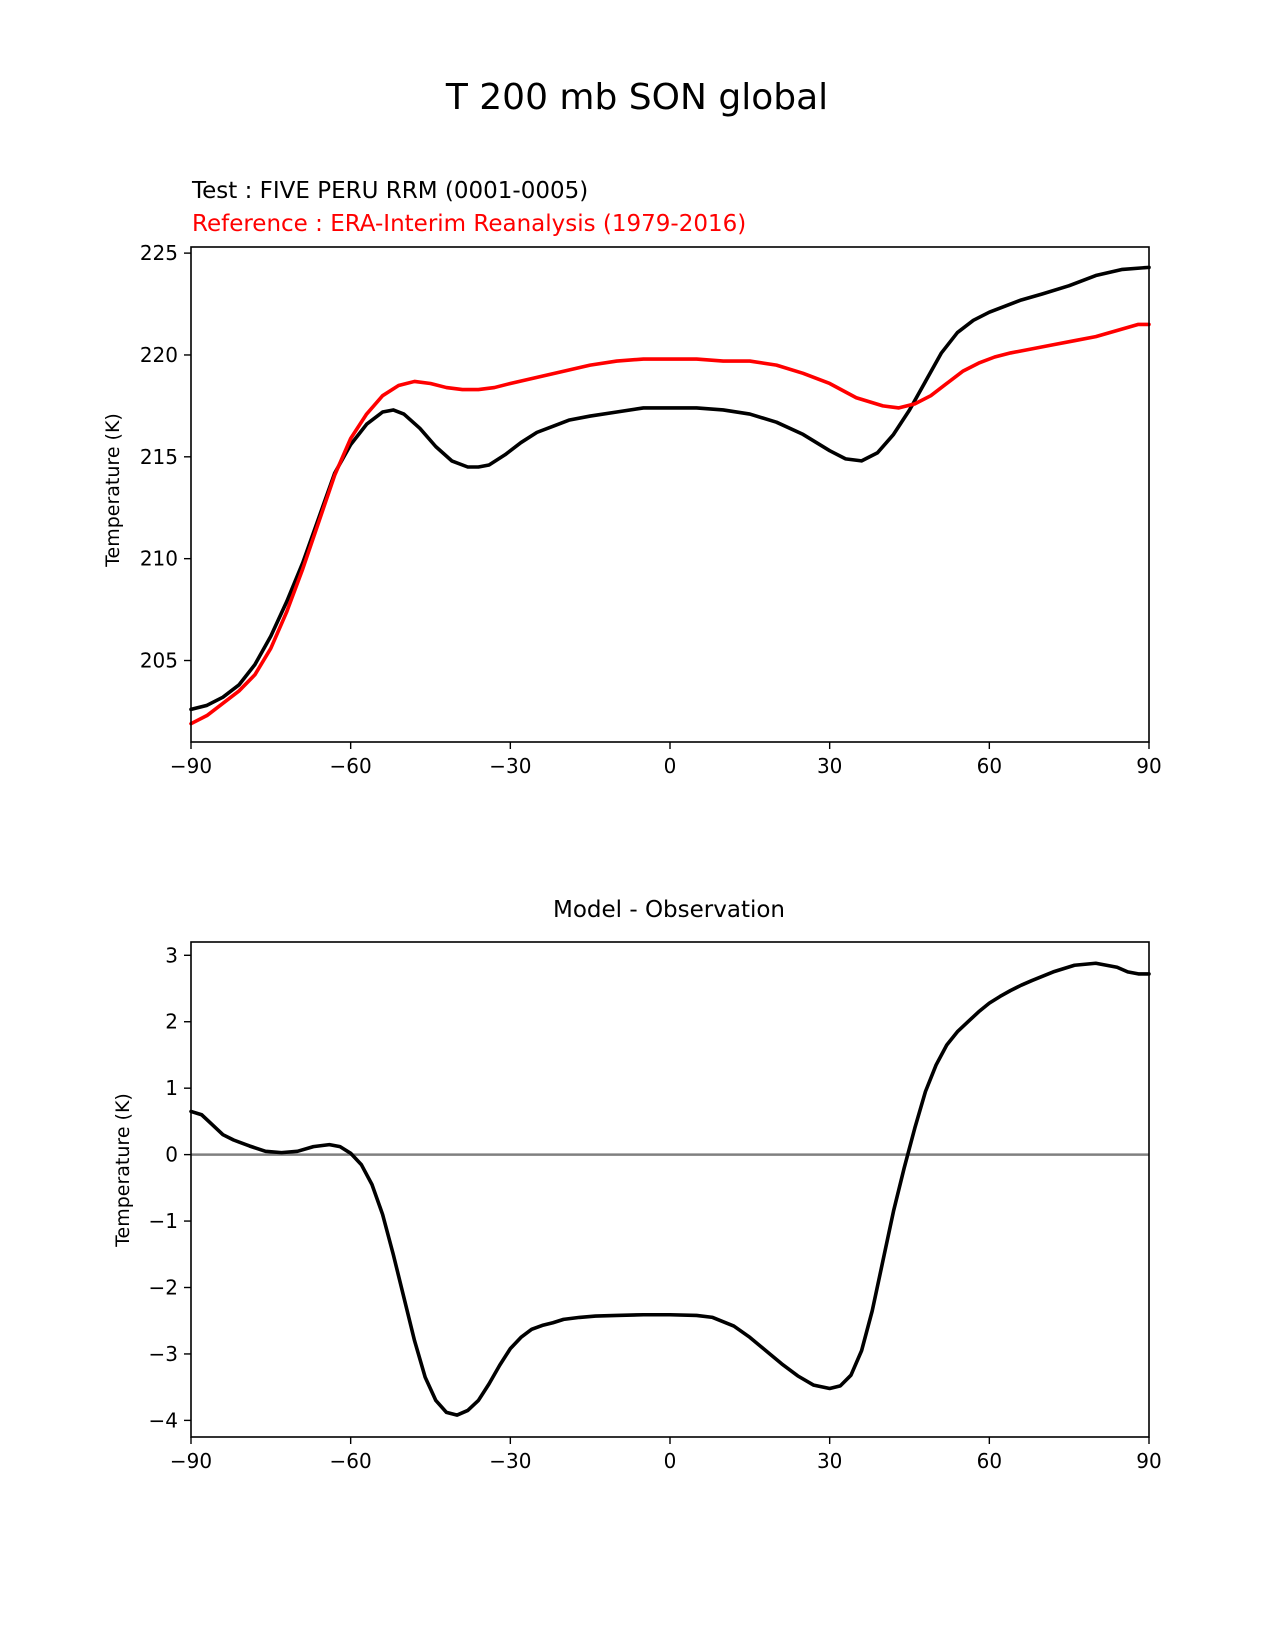  Describe the element at coordinates (159, 253) in the screenshot. I see `top-y-tick-label: 225` at that location.